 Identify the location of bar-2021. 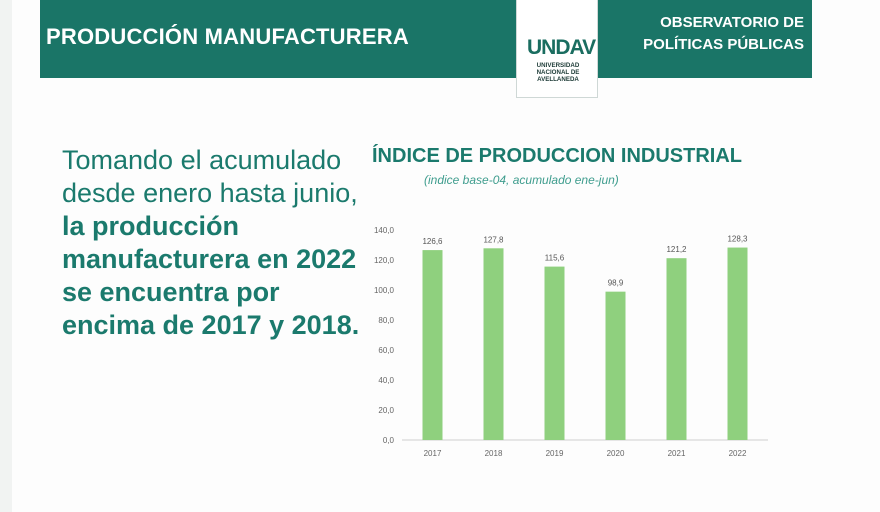
(676, 349).